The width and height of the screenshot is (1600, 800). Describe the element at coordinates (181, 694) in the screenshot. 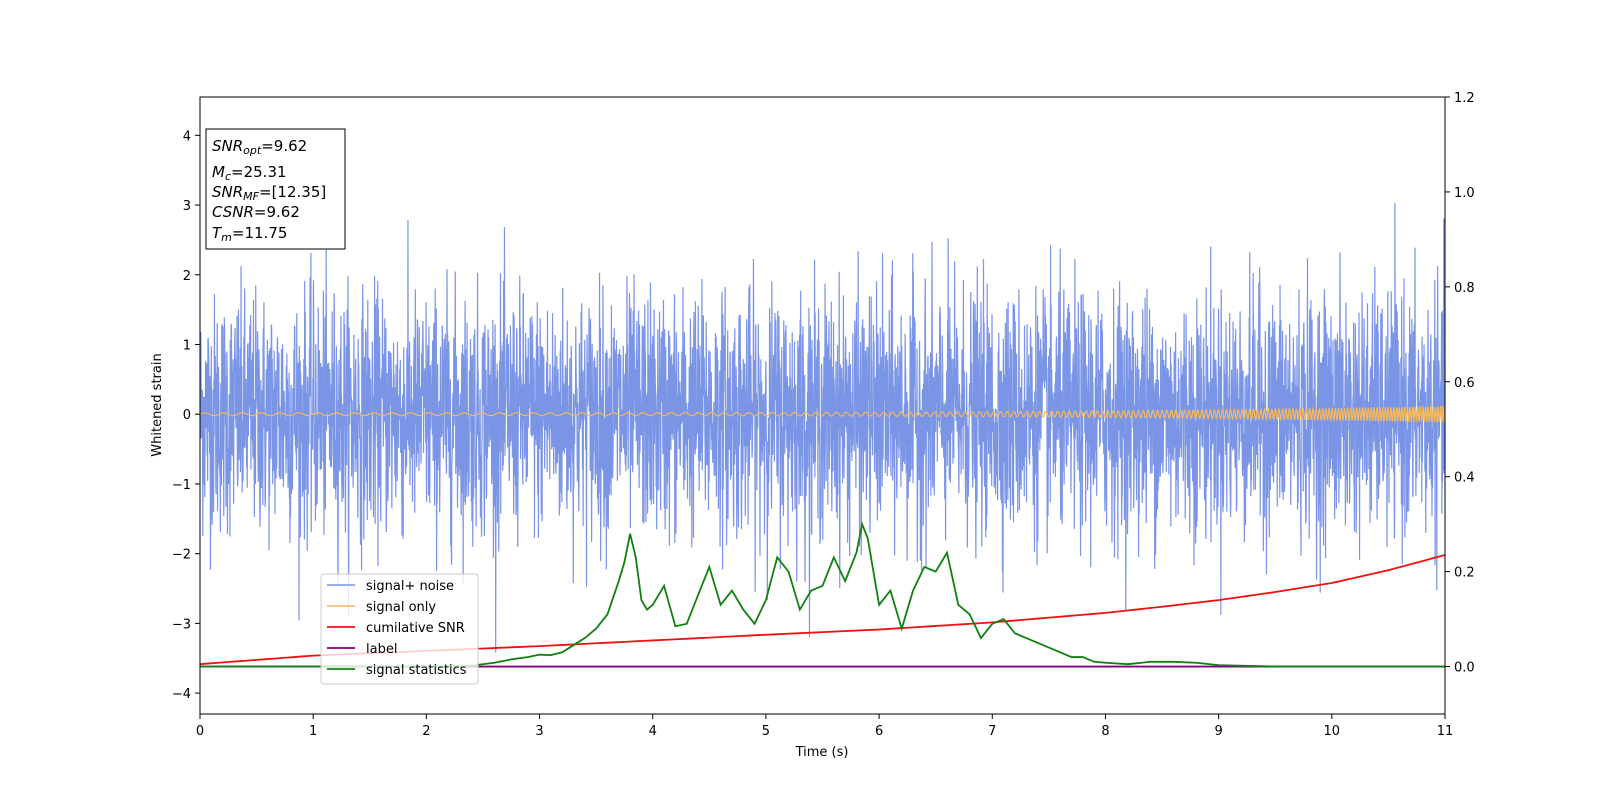

I see `y-tick-label: −4` at that location.